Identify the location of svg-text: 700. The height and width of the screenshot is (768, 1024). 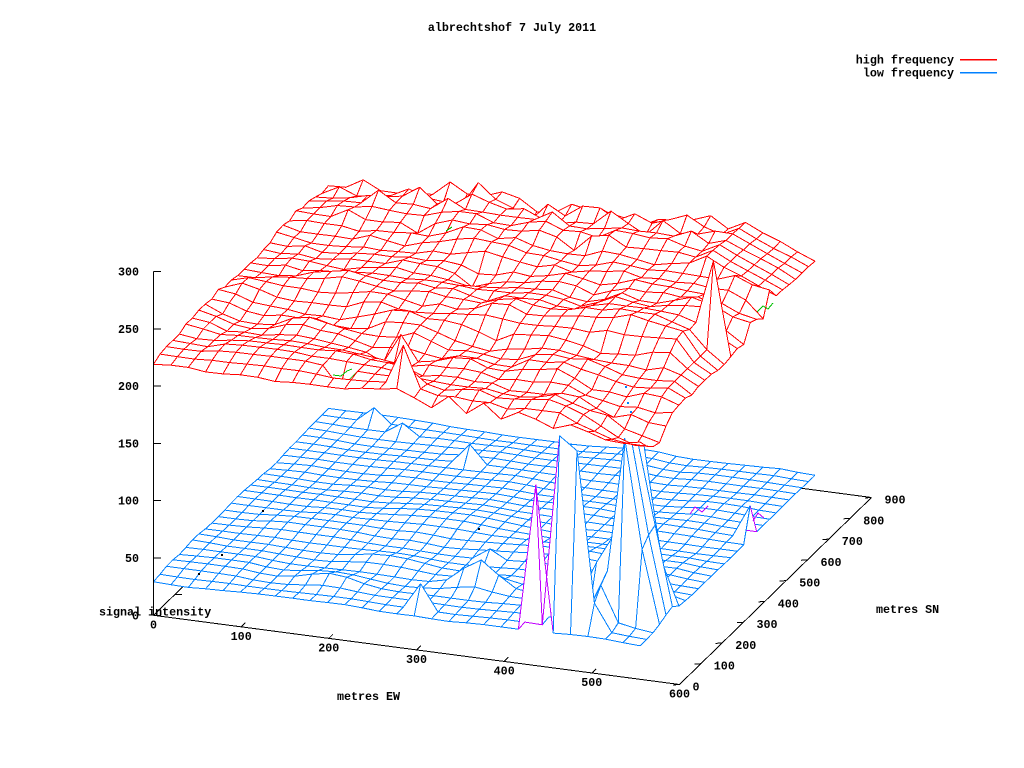
(852, 542).